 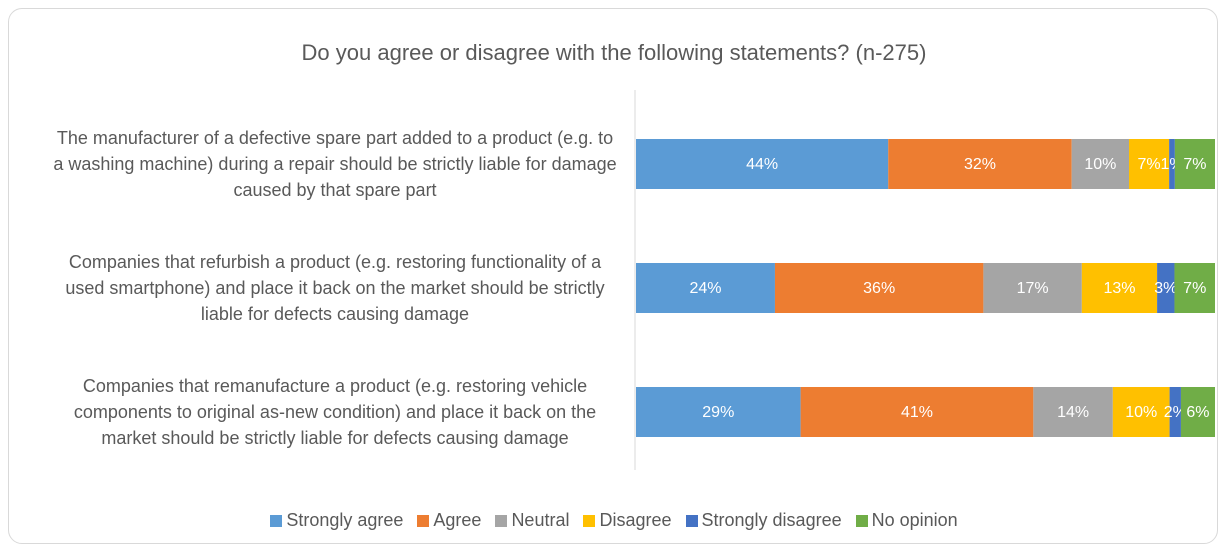 I want to click on legend-label: Strongly agree, so click(x=345, y=520).